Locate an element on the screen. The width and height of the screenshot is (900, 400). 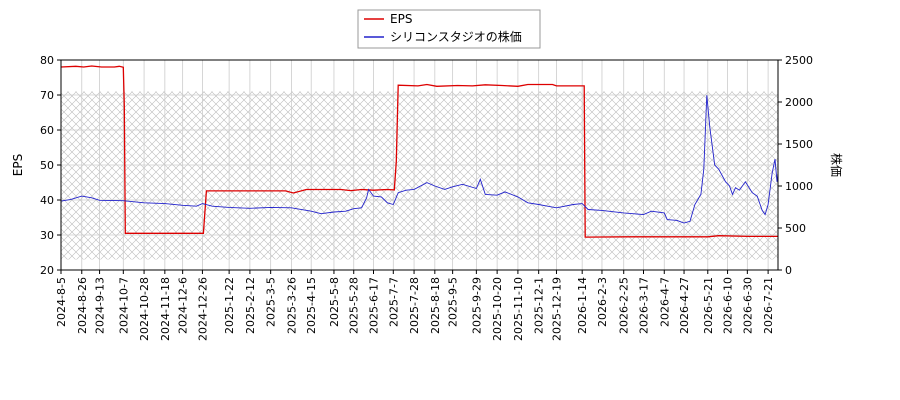
left-tick-label: 60 is located at coordinates (47, 130).